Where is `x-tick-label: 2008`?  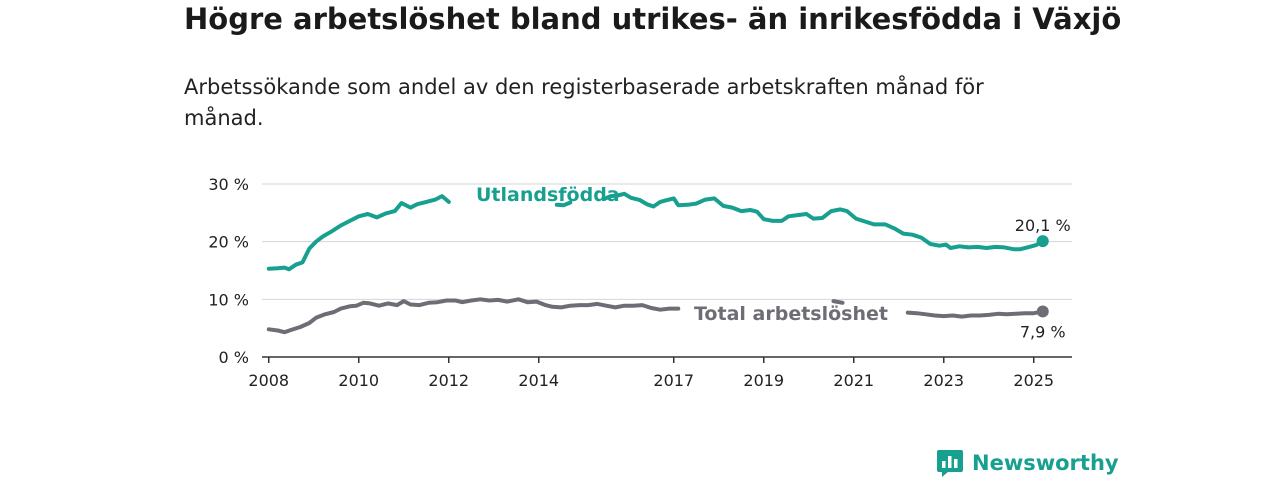
x-tick-label: 2008 is located at coordinates (268, 380).